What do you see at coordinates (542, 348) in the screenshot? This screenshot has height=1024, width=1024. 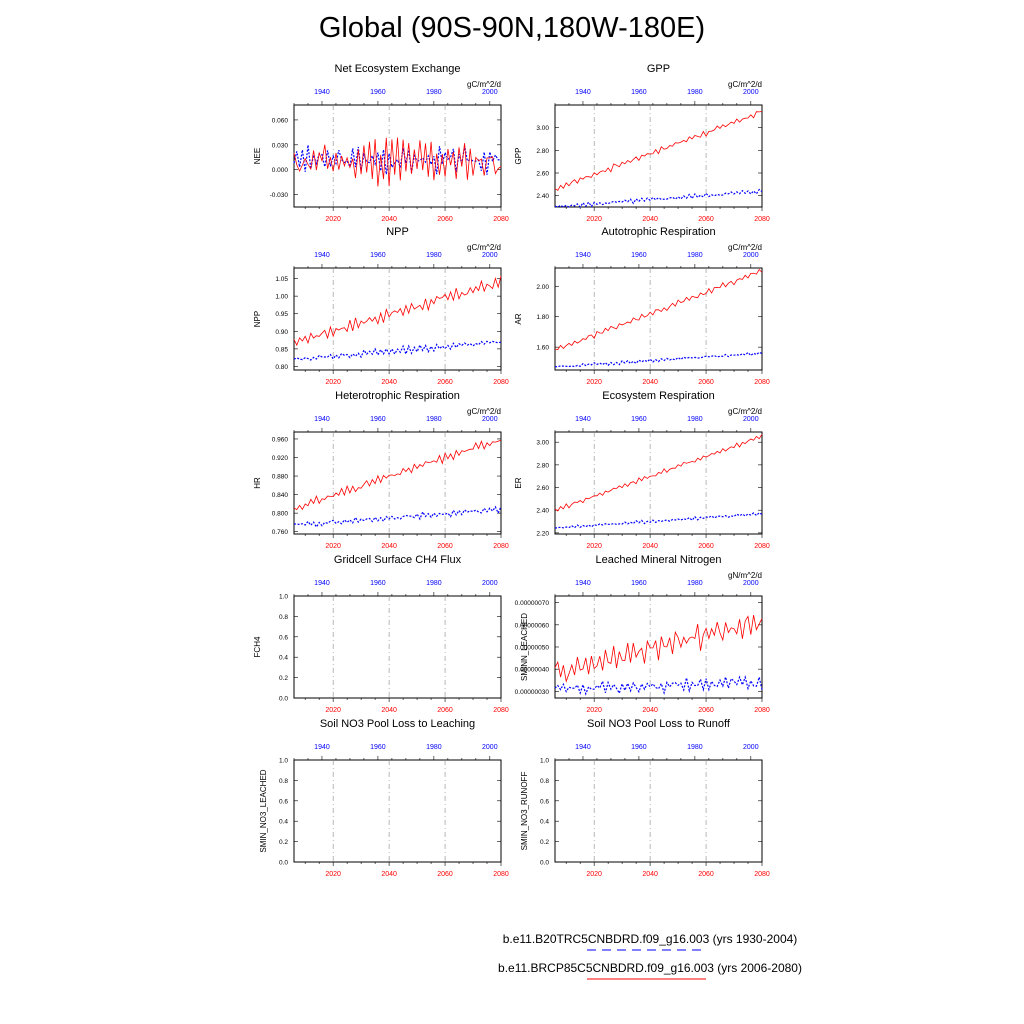 I see `y-tick-label: 1.60` at bounding box center [542, 348].